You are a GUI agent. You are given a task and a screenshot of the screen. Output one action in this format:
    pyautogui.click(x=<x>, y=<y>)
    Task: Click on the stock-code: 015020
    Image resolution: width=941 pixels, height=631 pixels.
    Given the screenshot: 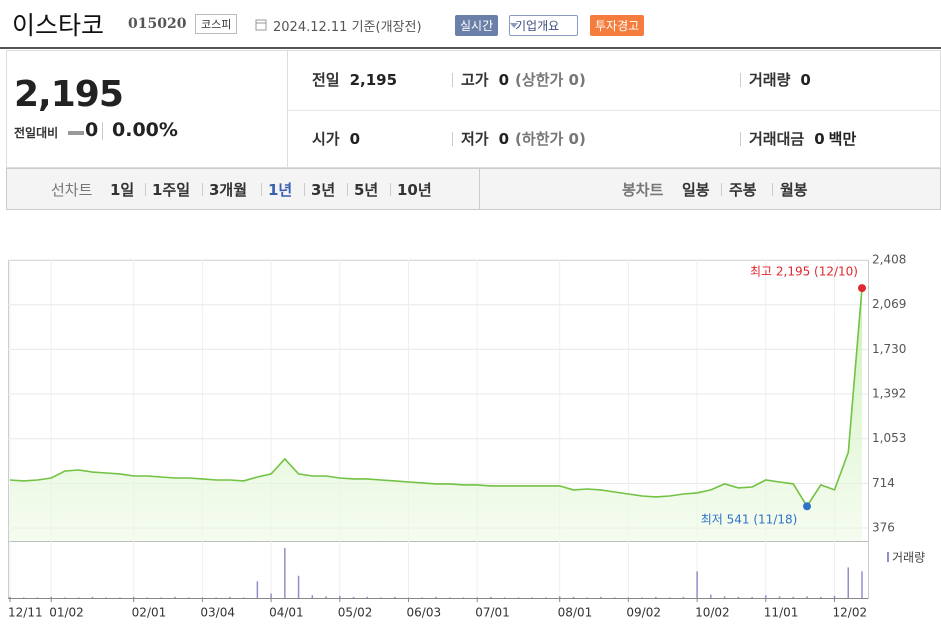 What is the action you would take?
    pyautogui.click(x=157, y=24)
    